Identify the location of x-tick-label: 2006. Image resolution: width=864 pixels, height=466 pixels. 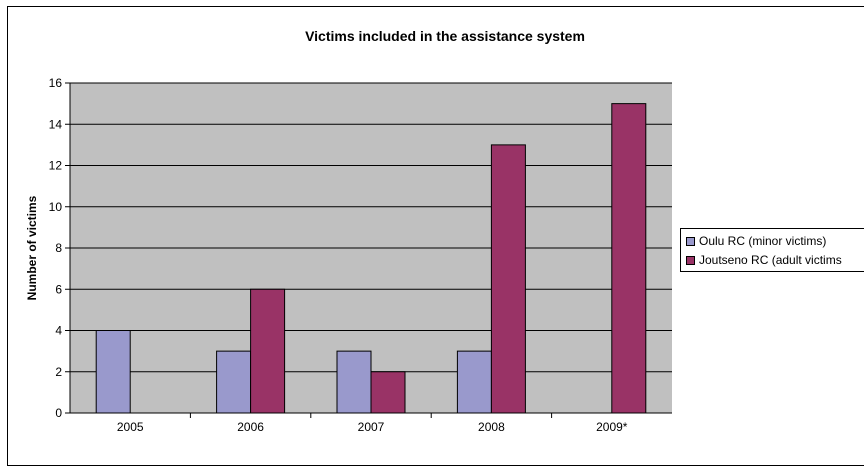
(250, 427).